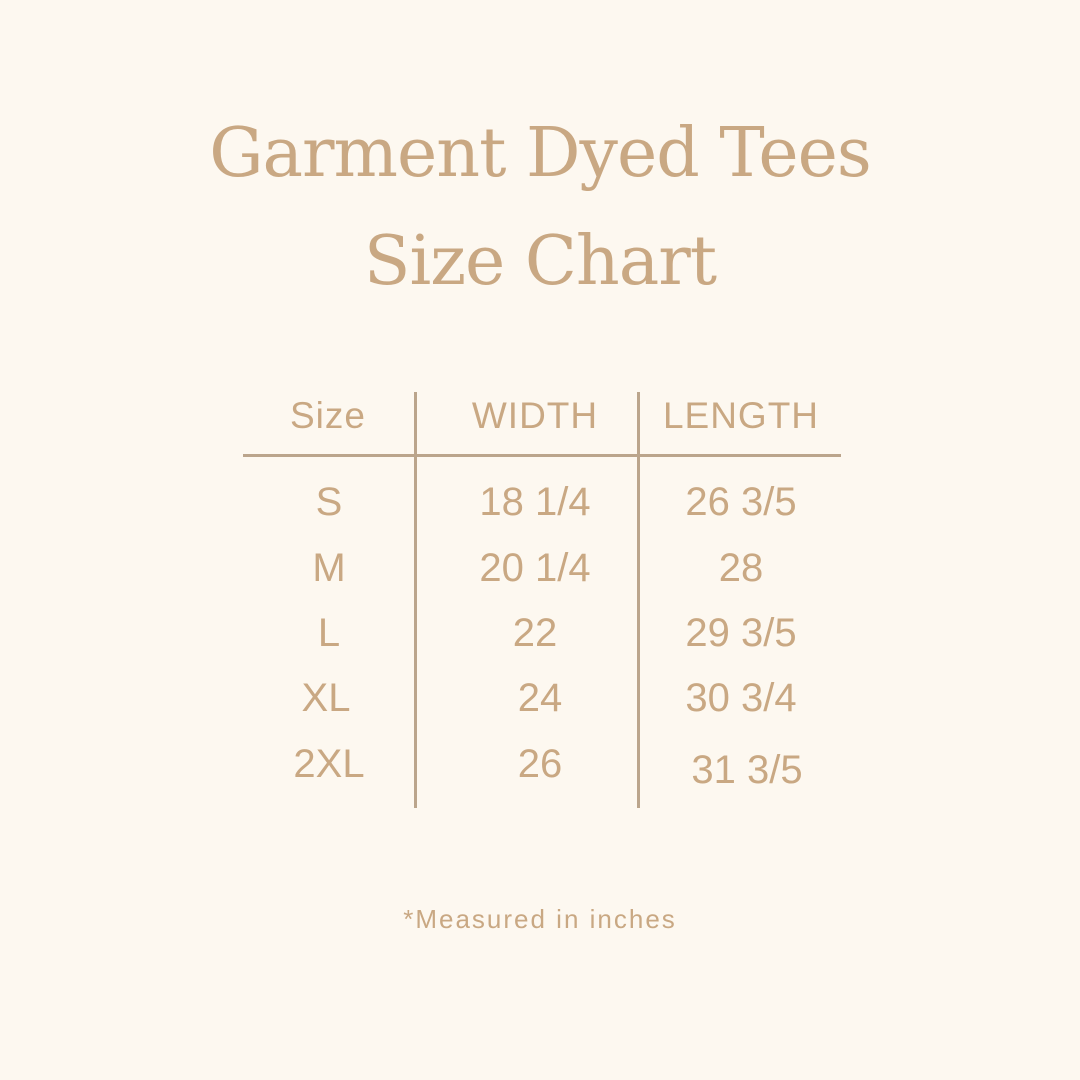  What do you see at coordinates (741, 502) in the screenshot?
I see `cell-length: 26 3/5` at bounding box center [741, 502].